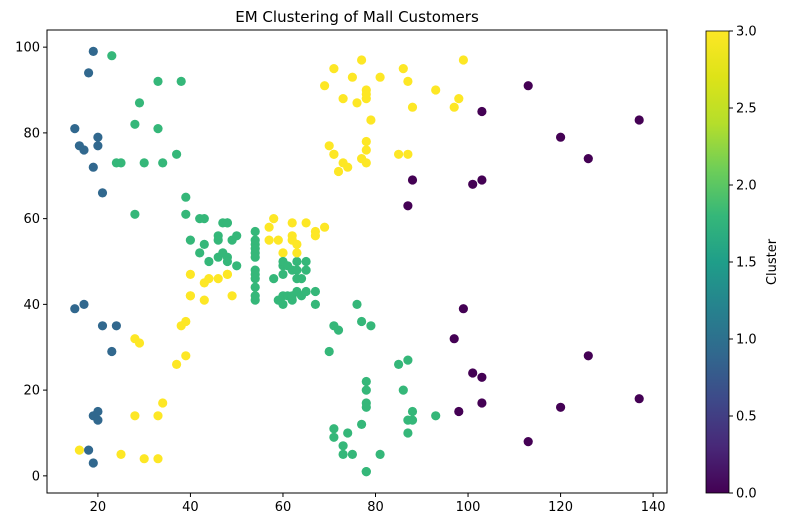 This screenshot has width=789, height=526. Describe the element at coordinates (31, 219) in the screenshot. I see `y-tick-label: 60` at that location.